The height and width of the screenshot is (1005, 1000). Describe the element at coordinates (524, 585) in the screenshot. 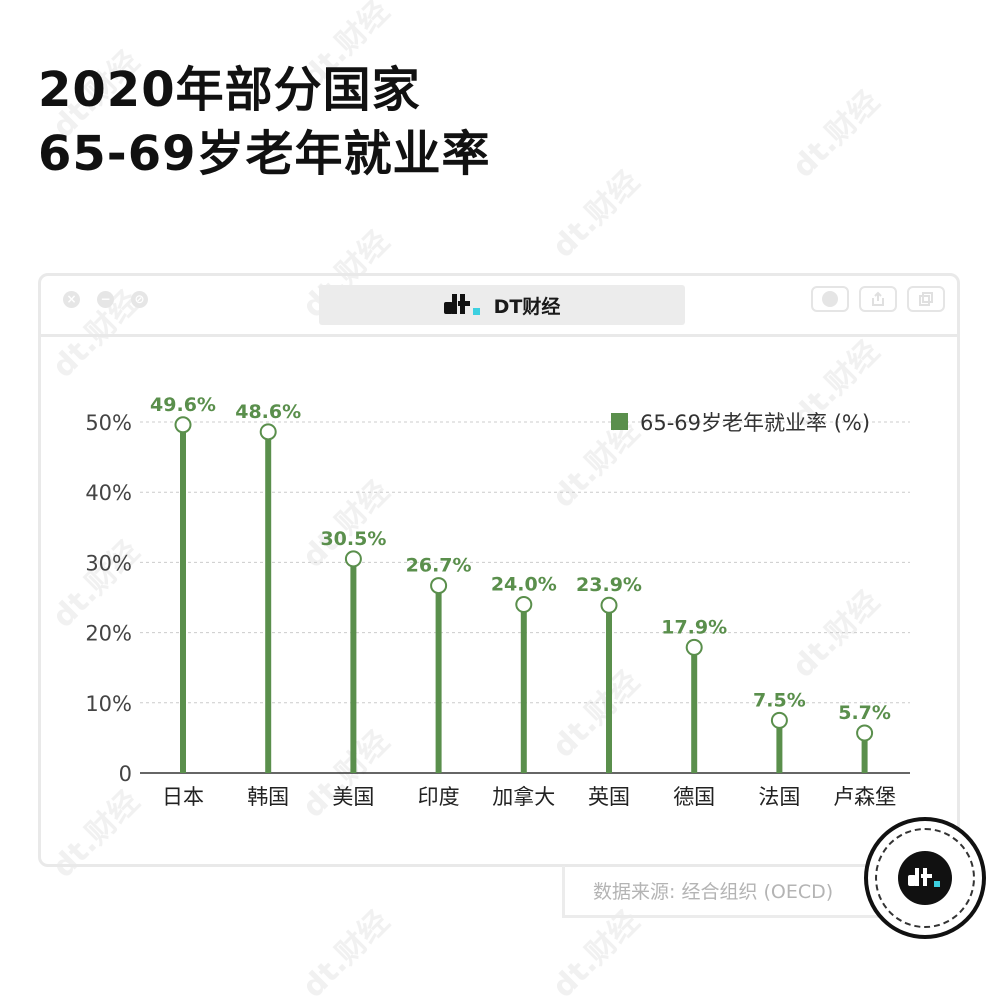

I see `data-label: 24.0%` at that location.